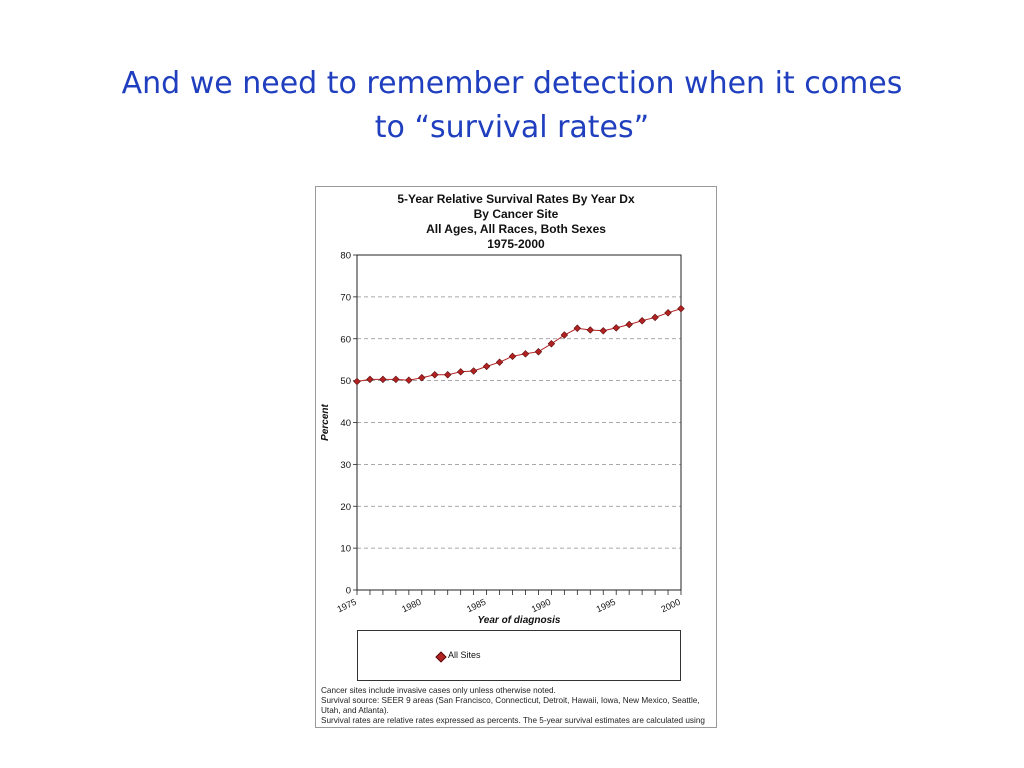  Describe the element at coordinates (345, 339) in the screenshot. I see `y-tick-label-60: 60` at that location.